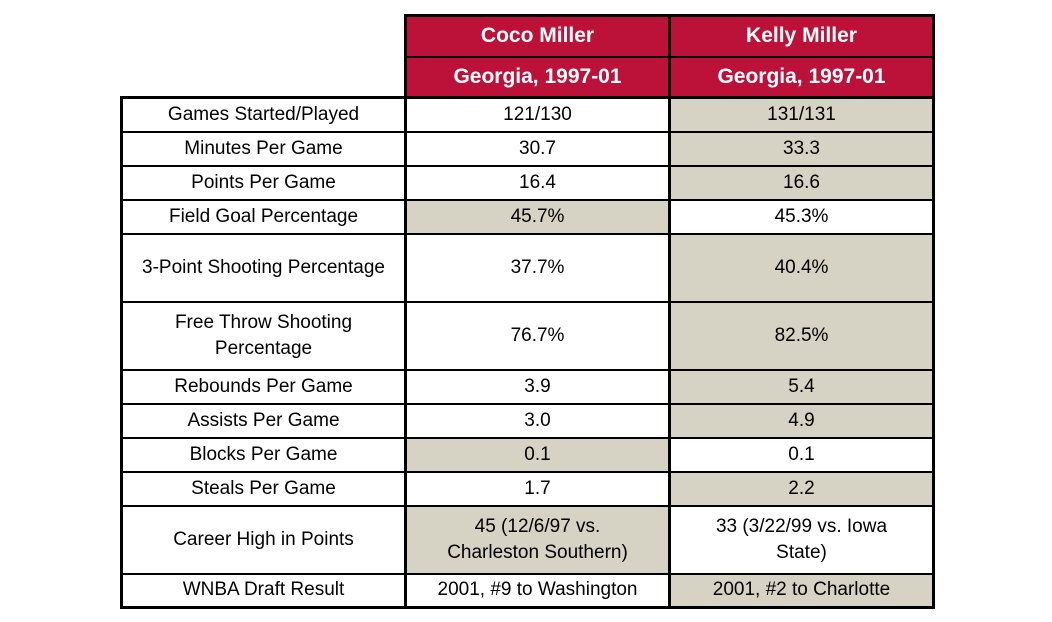  What do you see at coordinates (263, 148) in the screenshot?
I see `stat-label: Minutes Per Game` at bounding box center [263, 148].